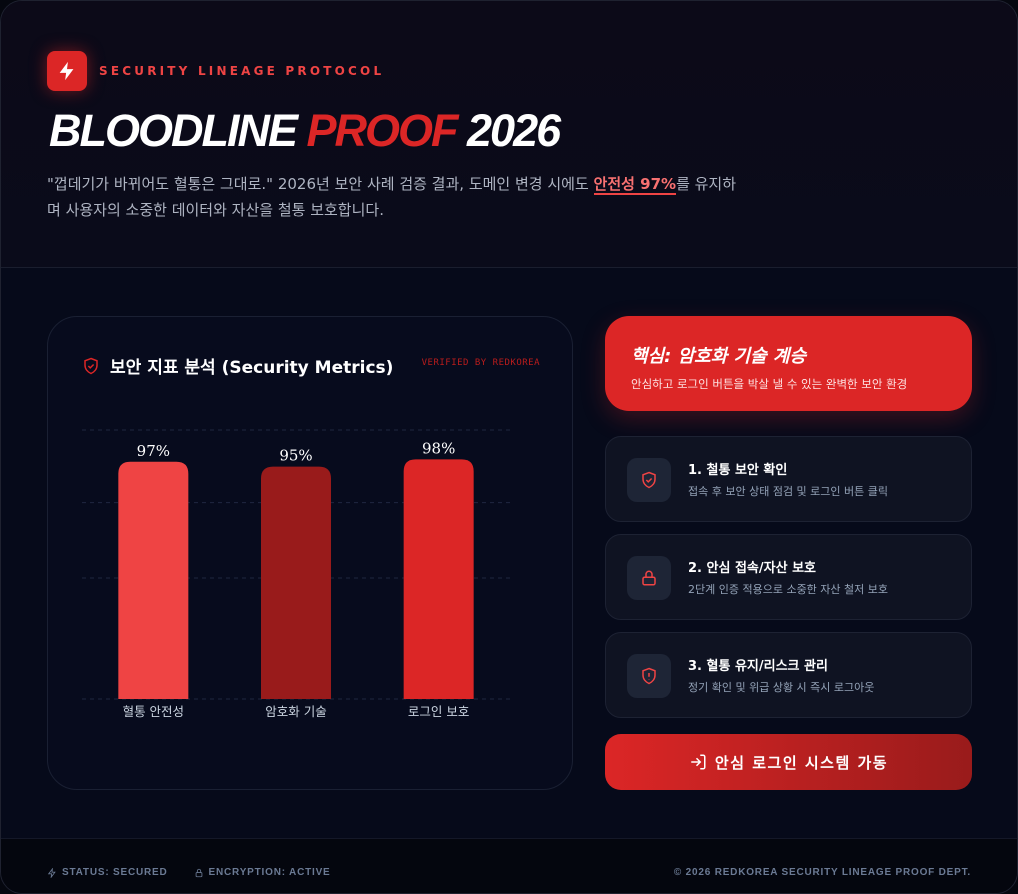  Describe the element at coordinates (295, 456) in the screenshot. I see `bar-value-label: 95%` at that location.